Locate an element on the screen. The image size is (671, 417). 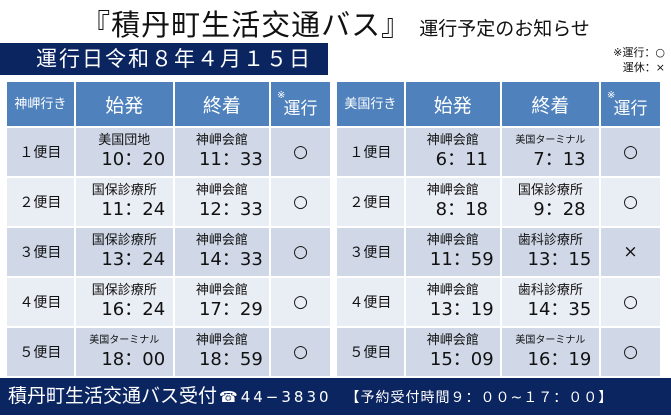
table-row: １便目 美国団地 10：20 神岬会館 11：33 ○ is located at coordinates (168, 152).